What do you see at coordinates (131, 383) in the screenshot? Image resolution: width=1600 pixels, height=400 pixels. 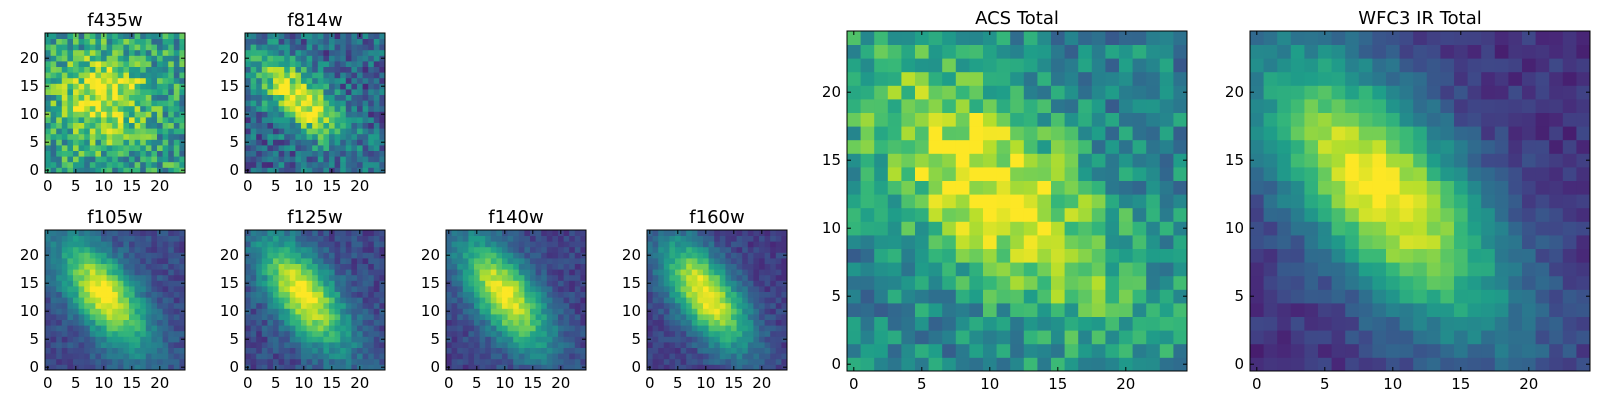 I see `x-tick-label: 15` at bounding box center [131, 383].